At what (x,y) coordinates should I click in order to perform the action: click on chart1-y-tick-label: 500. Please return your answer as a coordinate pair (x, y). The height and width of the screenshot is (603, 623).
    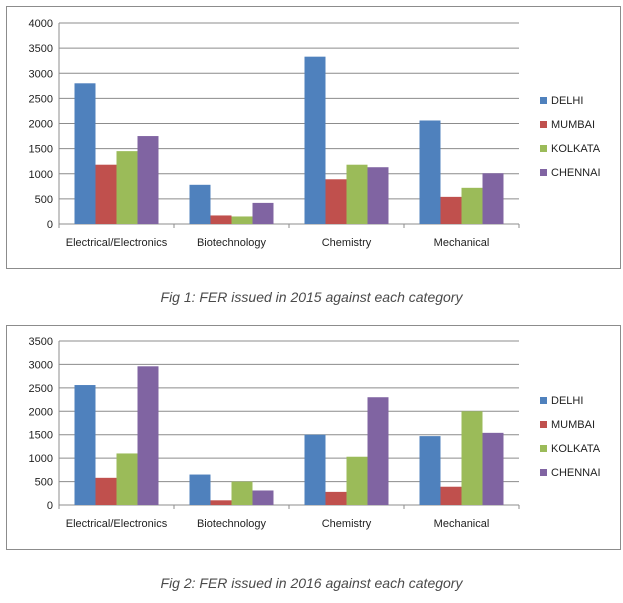
    Looking at the image, I should click on (44, 200).